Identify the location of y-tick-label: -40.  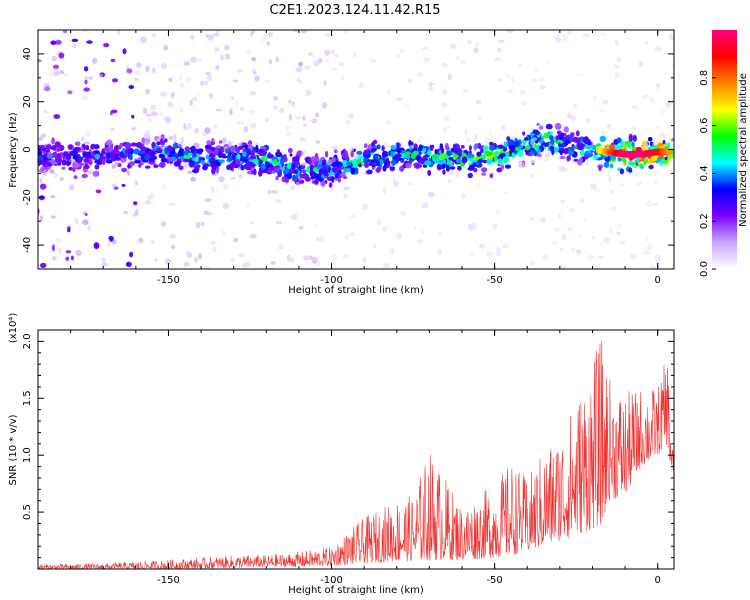
(27, 245).